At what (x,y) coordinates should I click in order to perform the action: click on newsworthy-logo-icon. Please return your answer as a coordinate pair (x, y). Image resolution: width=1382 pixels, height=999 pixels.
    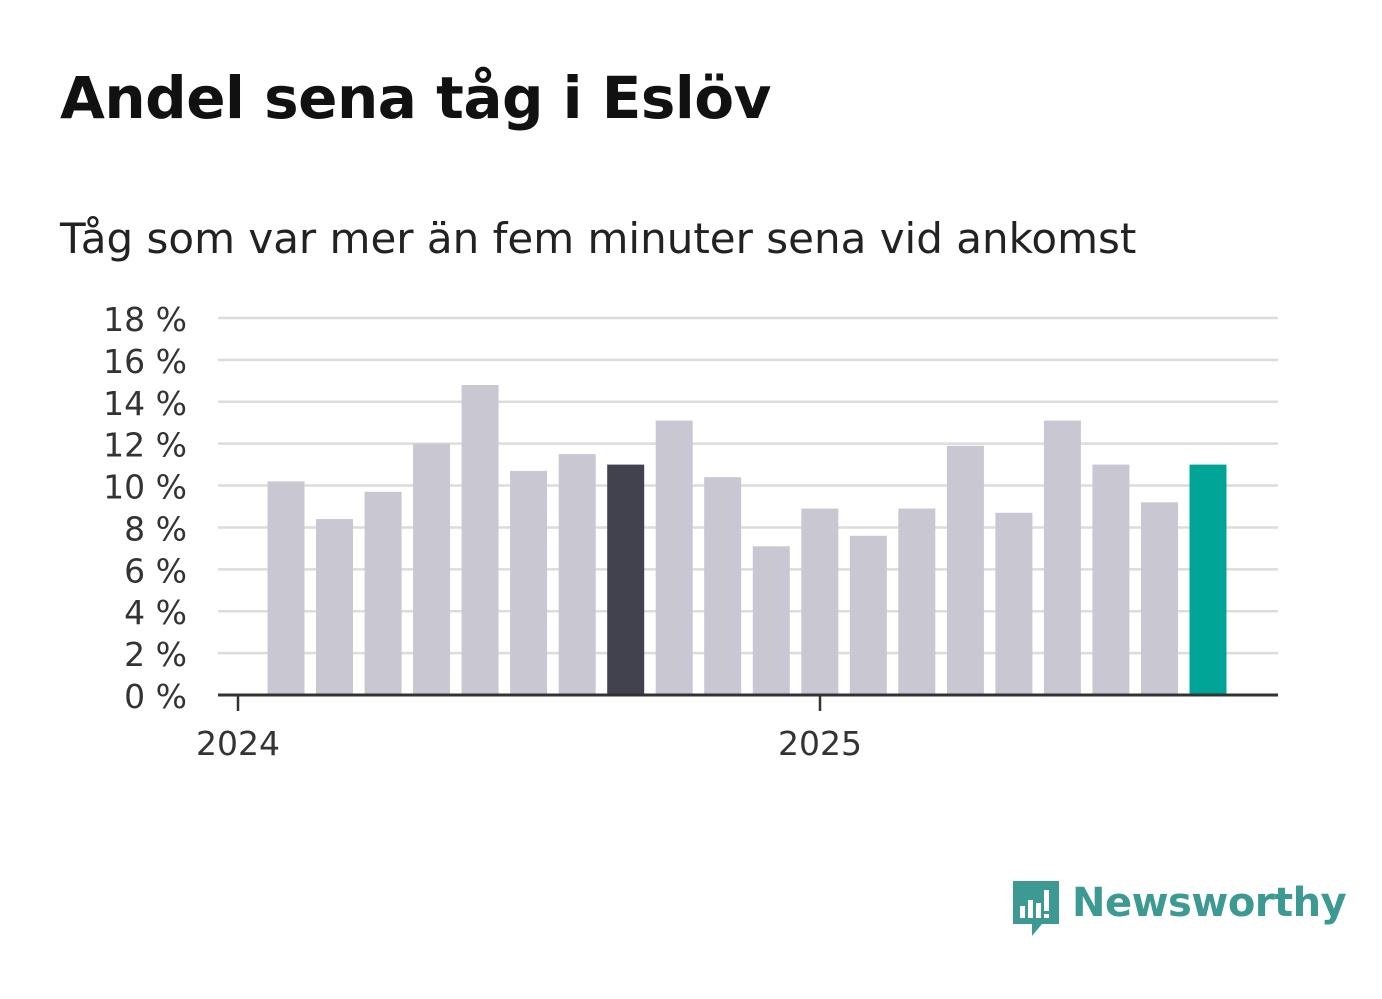
    Looking at the image, I should click on (1036, 908).